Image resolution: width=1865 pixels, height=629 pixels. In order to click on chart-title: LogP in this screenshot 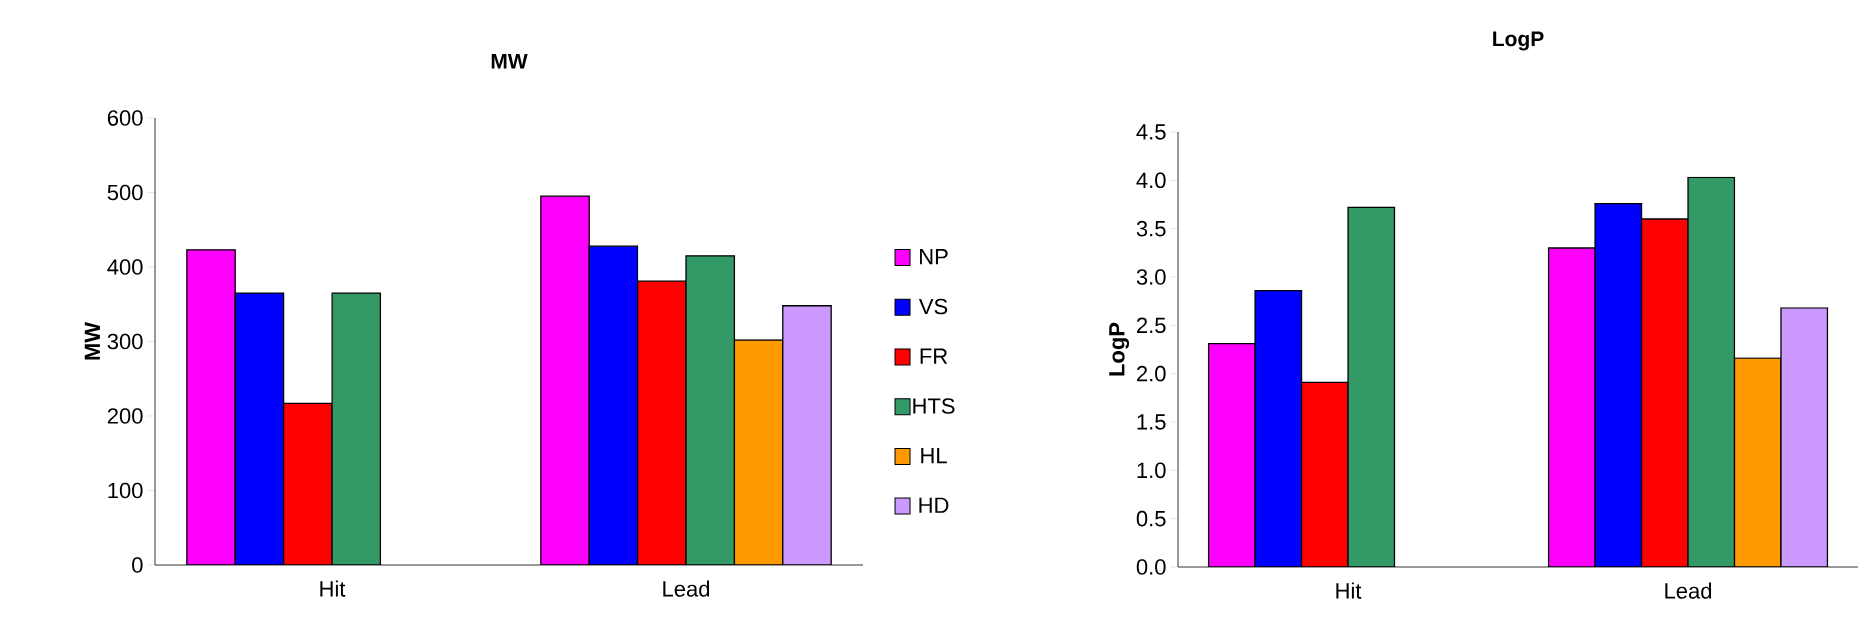, I will do `click(1518, 41)`.